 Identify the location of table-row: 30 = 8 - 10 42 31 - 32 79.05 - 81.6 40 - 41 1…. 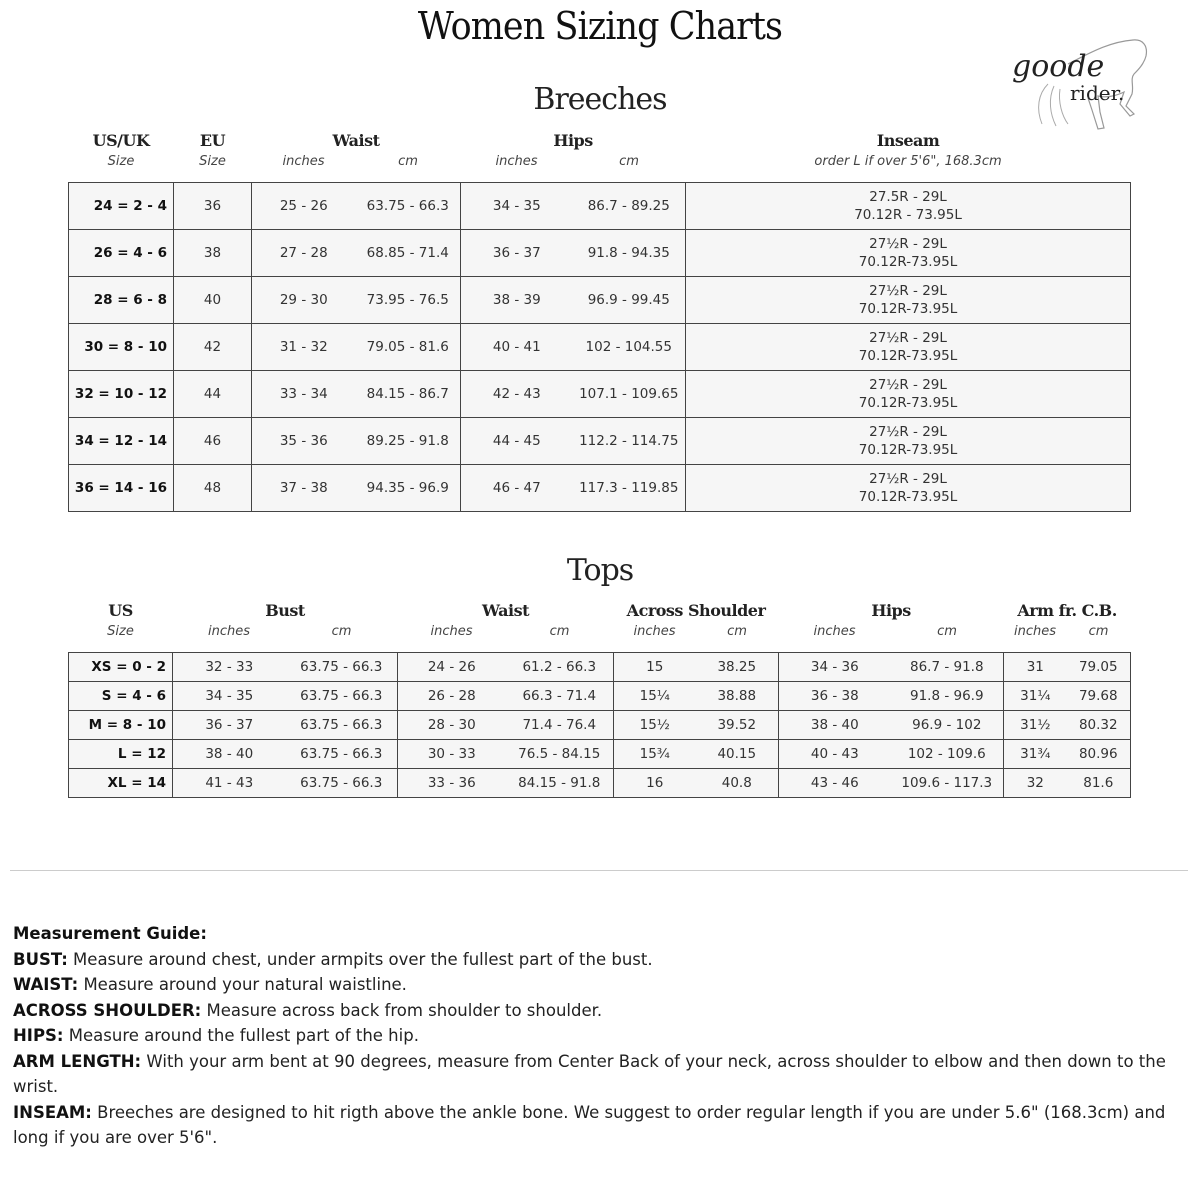
(600, 347).